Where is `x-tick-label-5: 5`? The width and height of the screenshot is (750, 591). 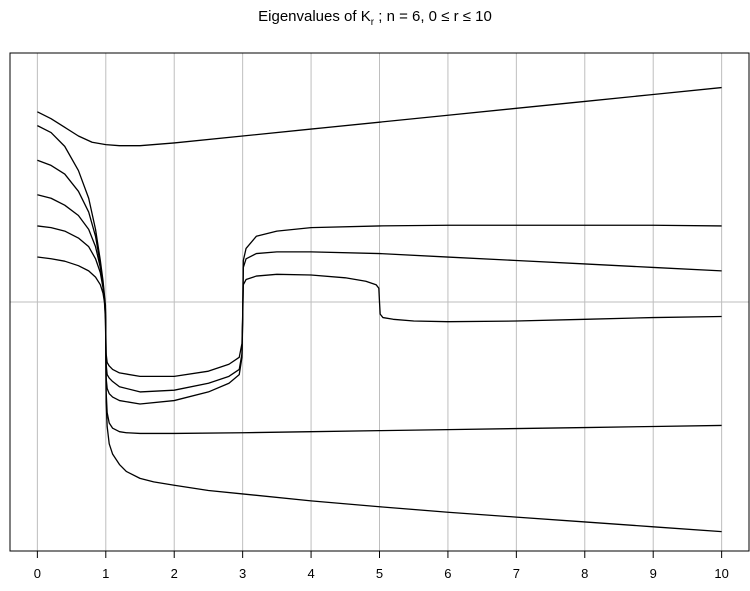
x-tick-label-5: 5 is located at coordinates (379, 573).